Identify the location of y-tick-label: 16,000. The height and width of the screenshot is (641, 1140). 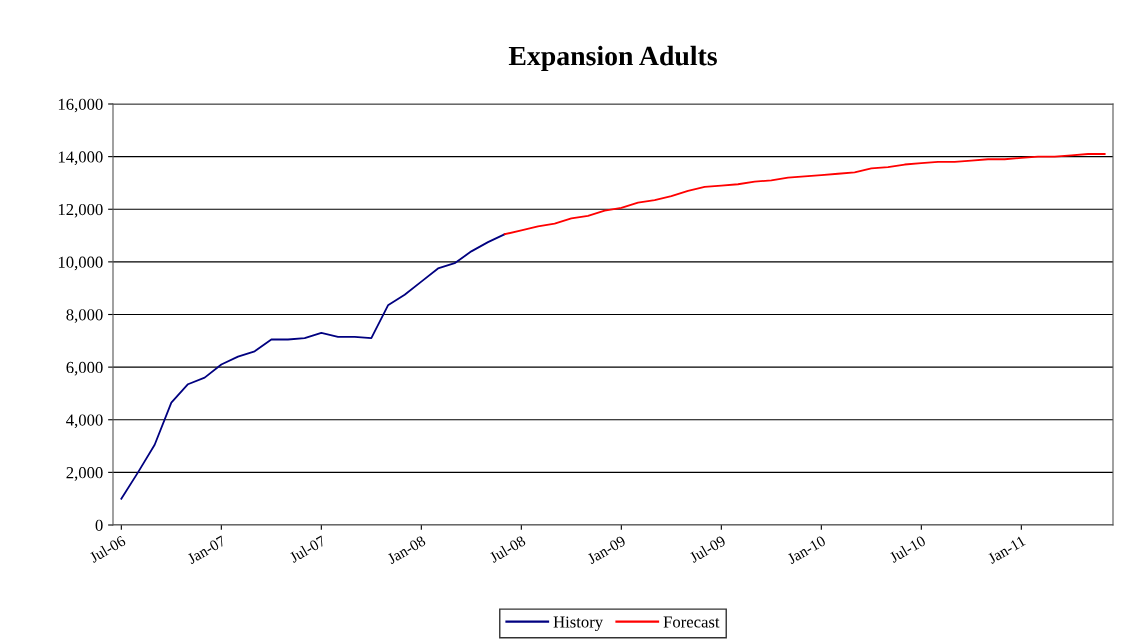
(80, 105).